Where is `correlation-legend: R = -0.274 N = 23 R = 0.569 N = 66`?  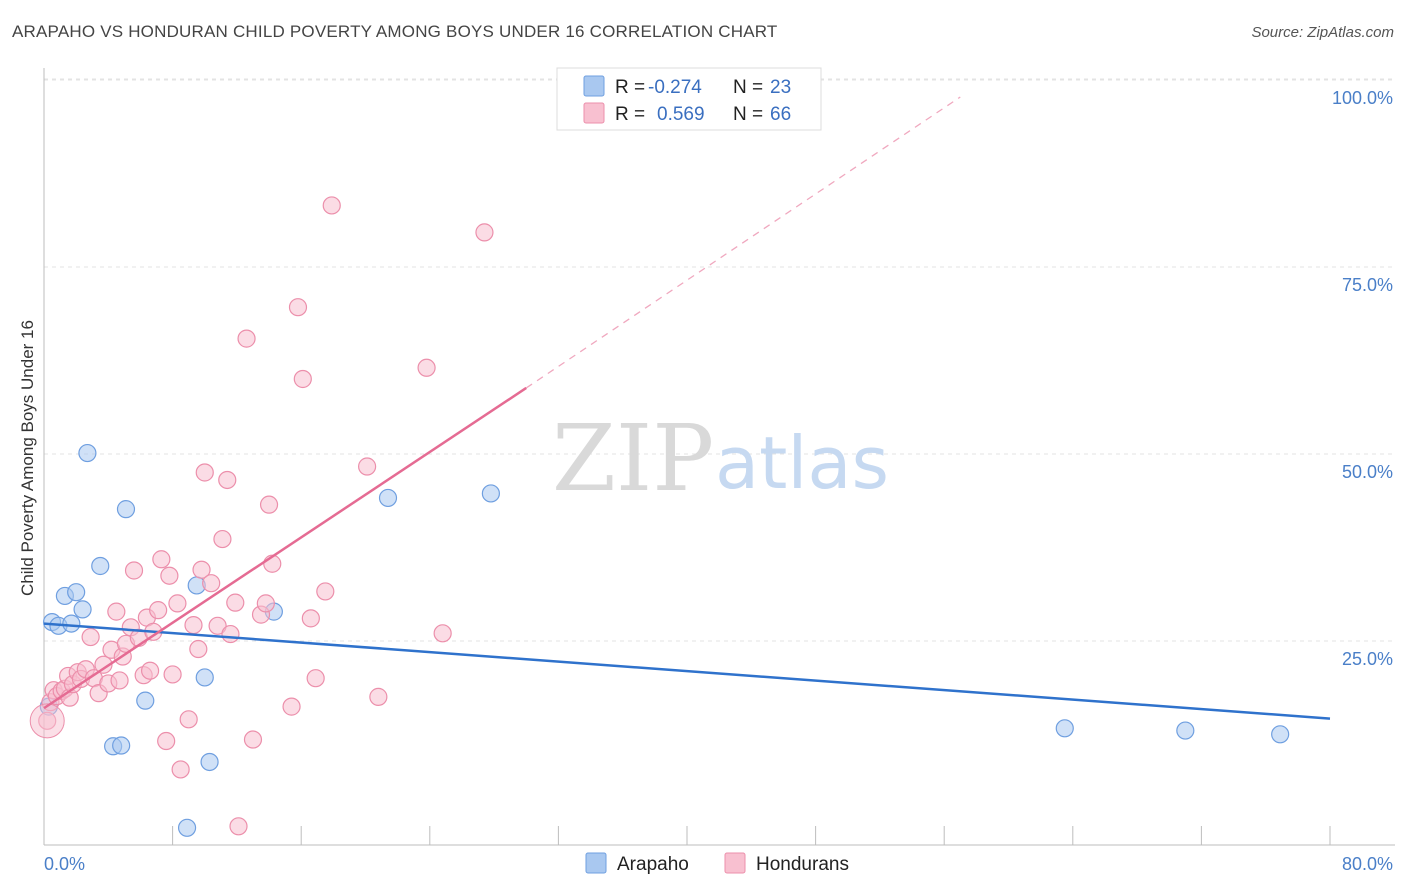
correlation-legend: R = -0.274 N = 23 R = 0.569 N = 66 is located at coordinates (689, 99).